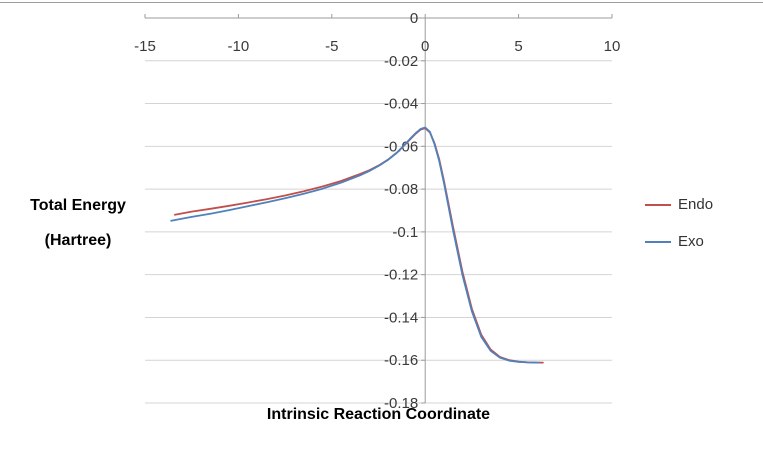  I want to click on y-tick-label: -0.06, so click(401, 146).